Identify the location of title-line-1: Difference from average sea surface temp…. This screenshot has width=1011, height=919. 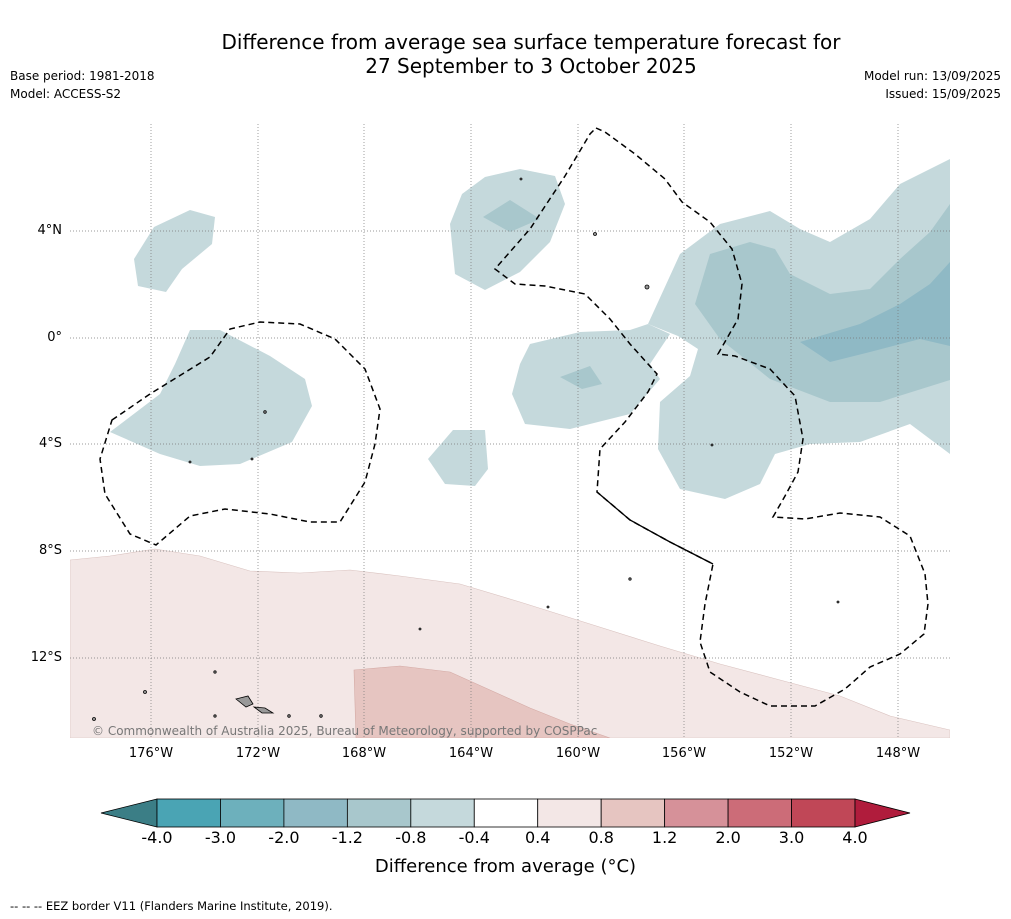
(531, 42).